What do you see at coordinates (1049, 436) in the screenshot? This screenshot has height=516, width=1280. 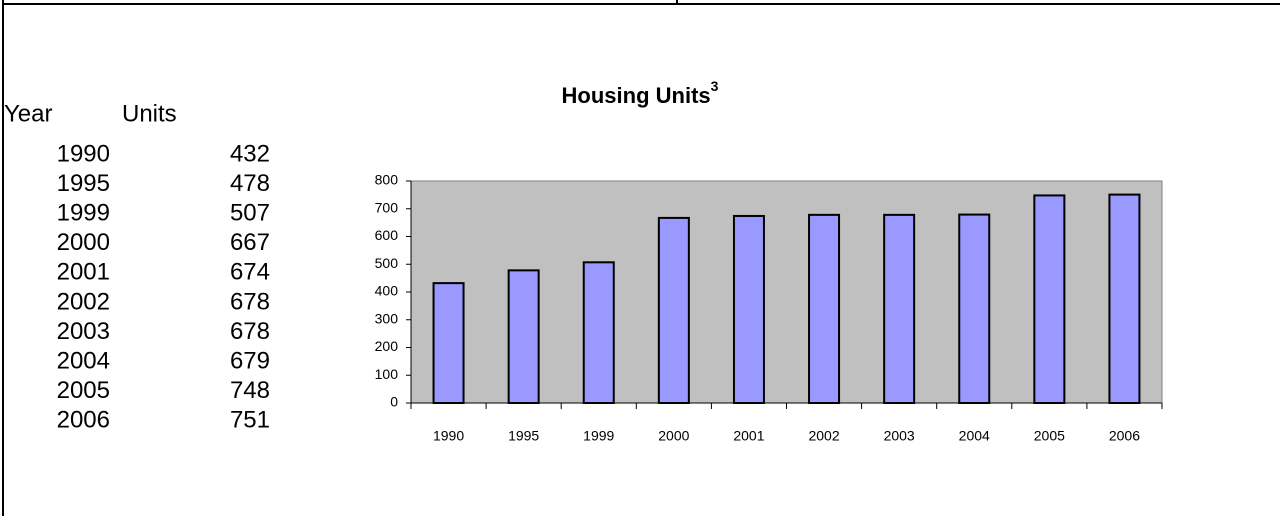 I see `x-tick-label: 2005` at bounding box center [1049, 436].